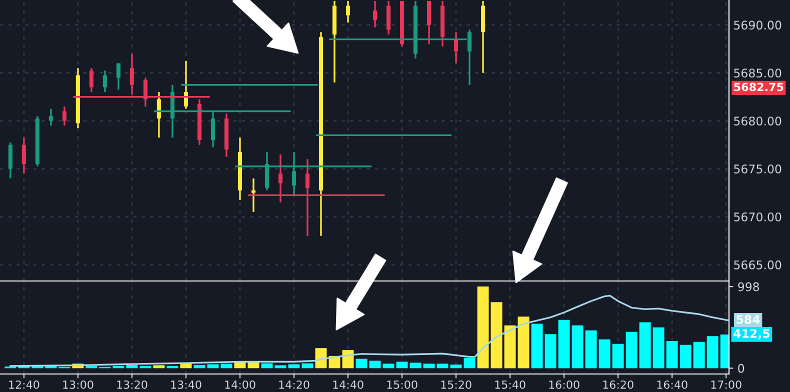  Describe the element at coordinates (758, 73) in the screenshot. I see `y-tick-label: 5685.00` at that location.